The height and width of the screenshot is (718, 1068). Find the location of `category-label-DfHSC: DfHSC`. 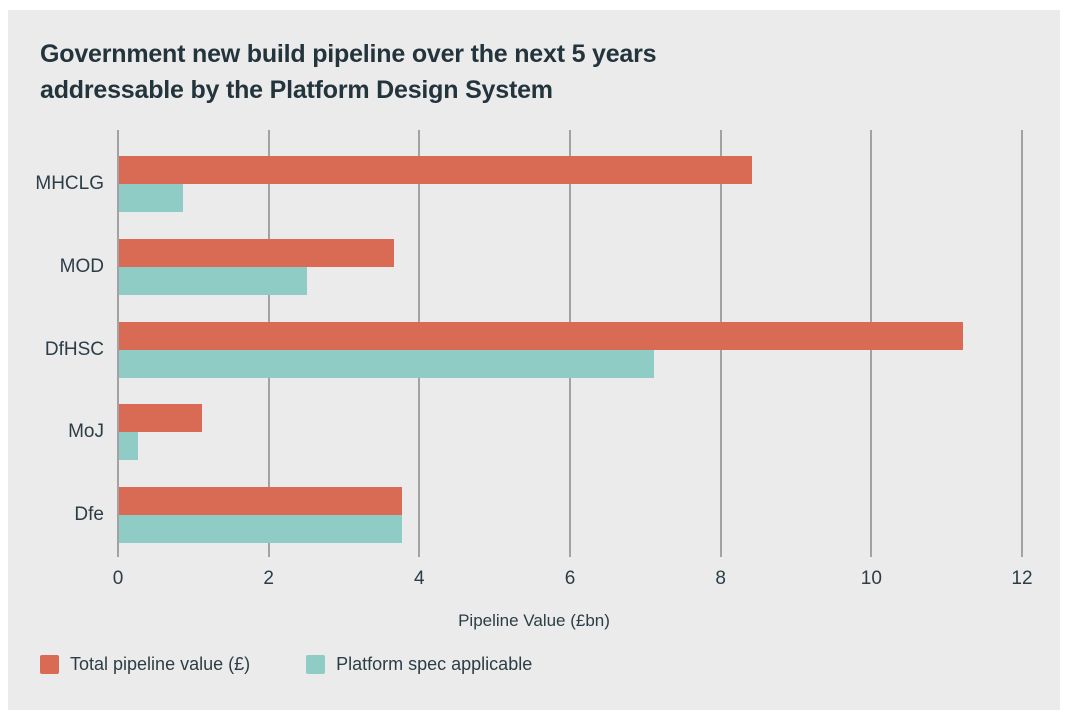

category-label-DfHSC: DfHSC is located at coordinates (74, 349).